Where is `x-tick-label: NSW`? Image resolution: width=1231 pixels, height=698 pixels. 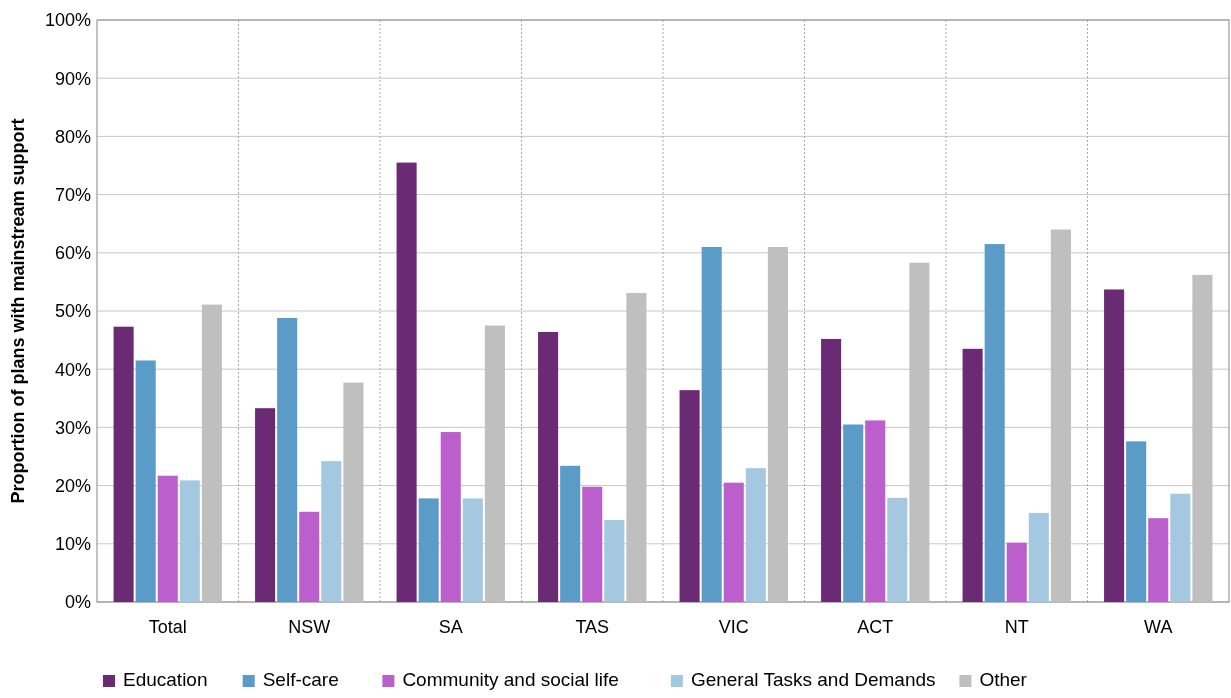 x-tick-label: NSW is located at coordinates (309, 627).